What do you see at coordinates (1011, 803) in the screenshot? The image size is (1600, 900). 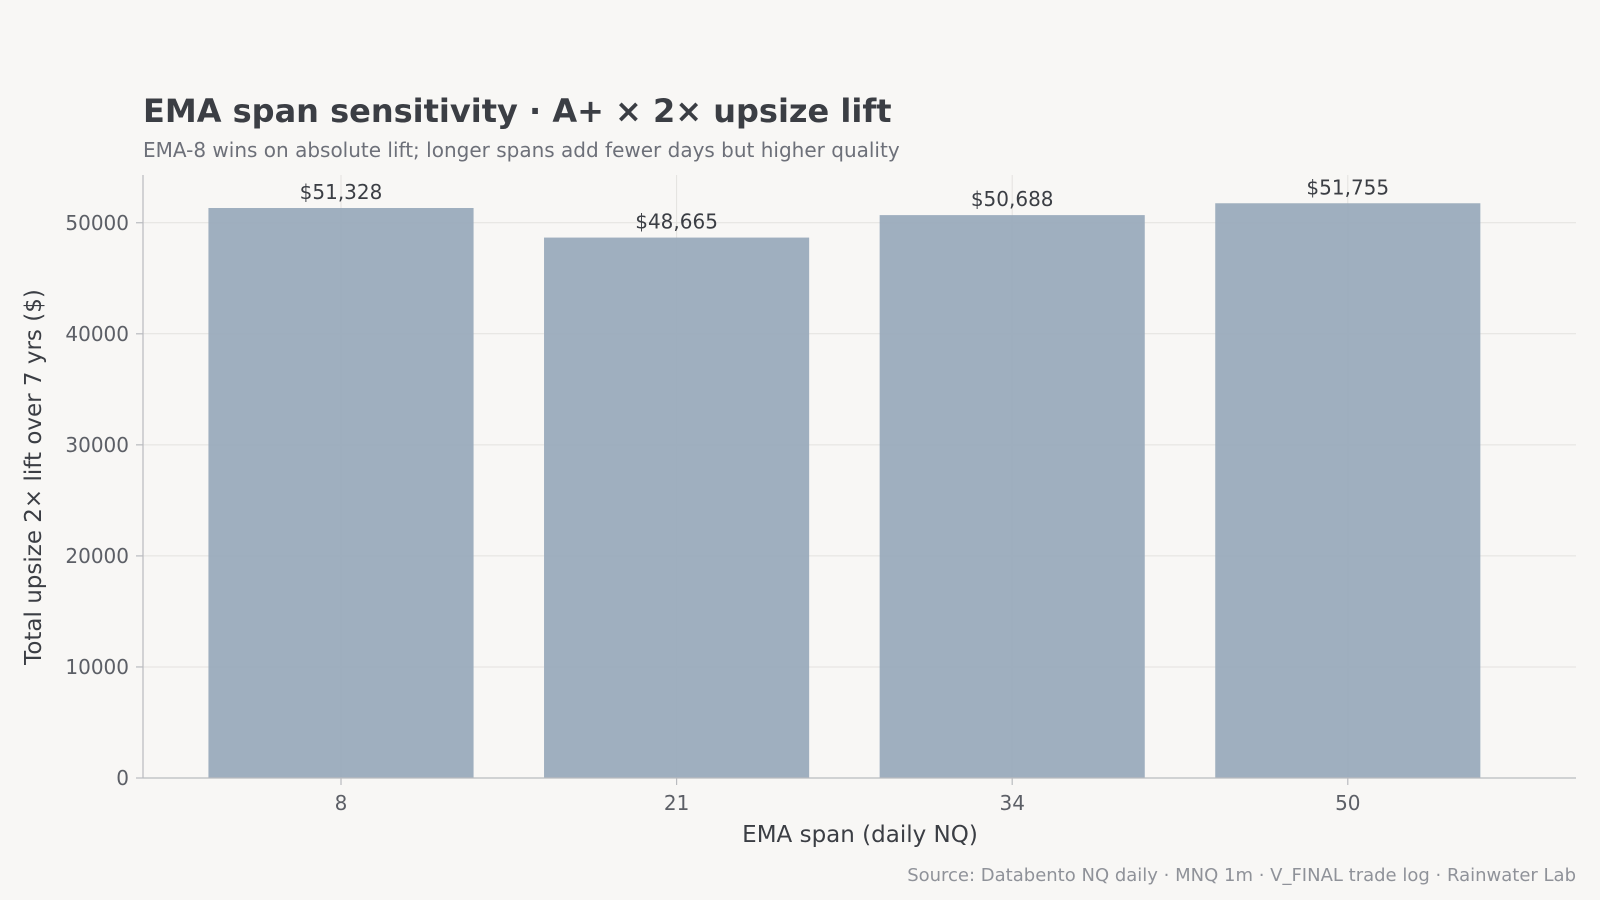 I see `x-tick-label: 34` at bounding box center [1011, 803].